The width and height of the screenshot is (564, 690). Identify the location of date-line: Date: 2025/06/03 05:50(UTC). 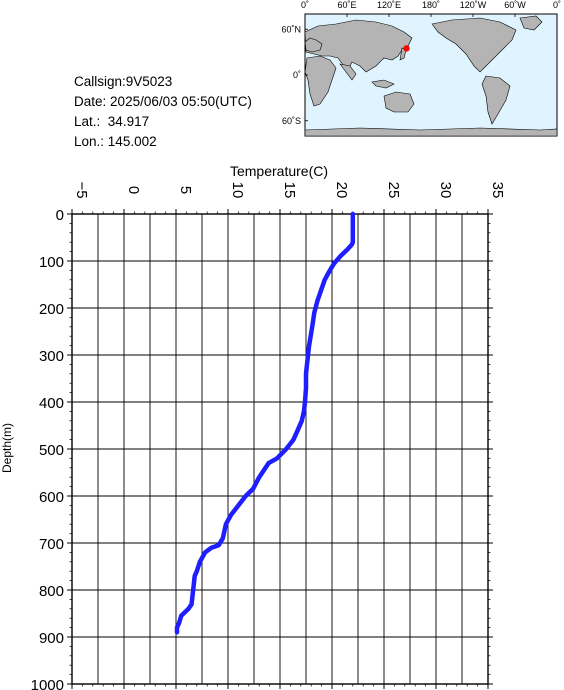
(163, 102).